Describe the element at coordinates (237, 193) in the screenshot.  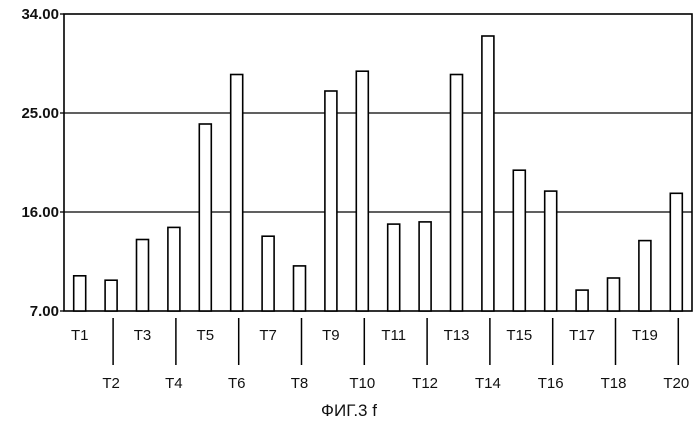
I see `bar-t6` at that location.